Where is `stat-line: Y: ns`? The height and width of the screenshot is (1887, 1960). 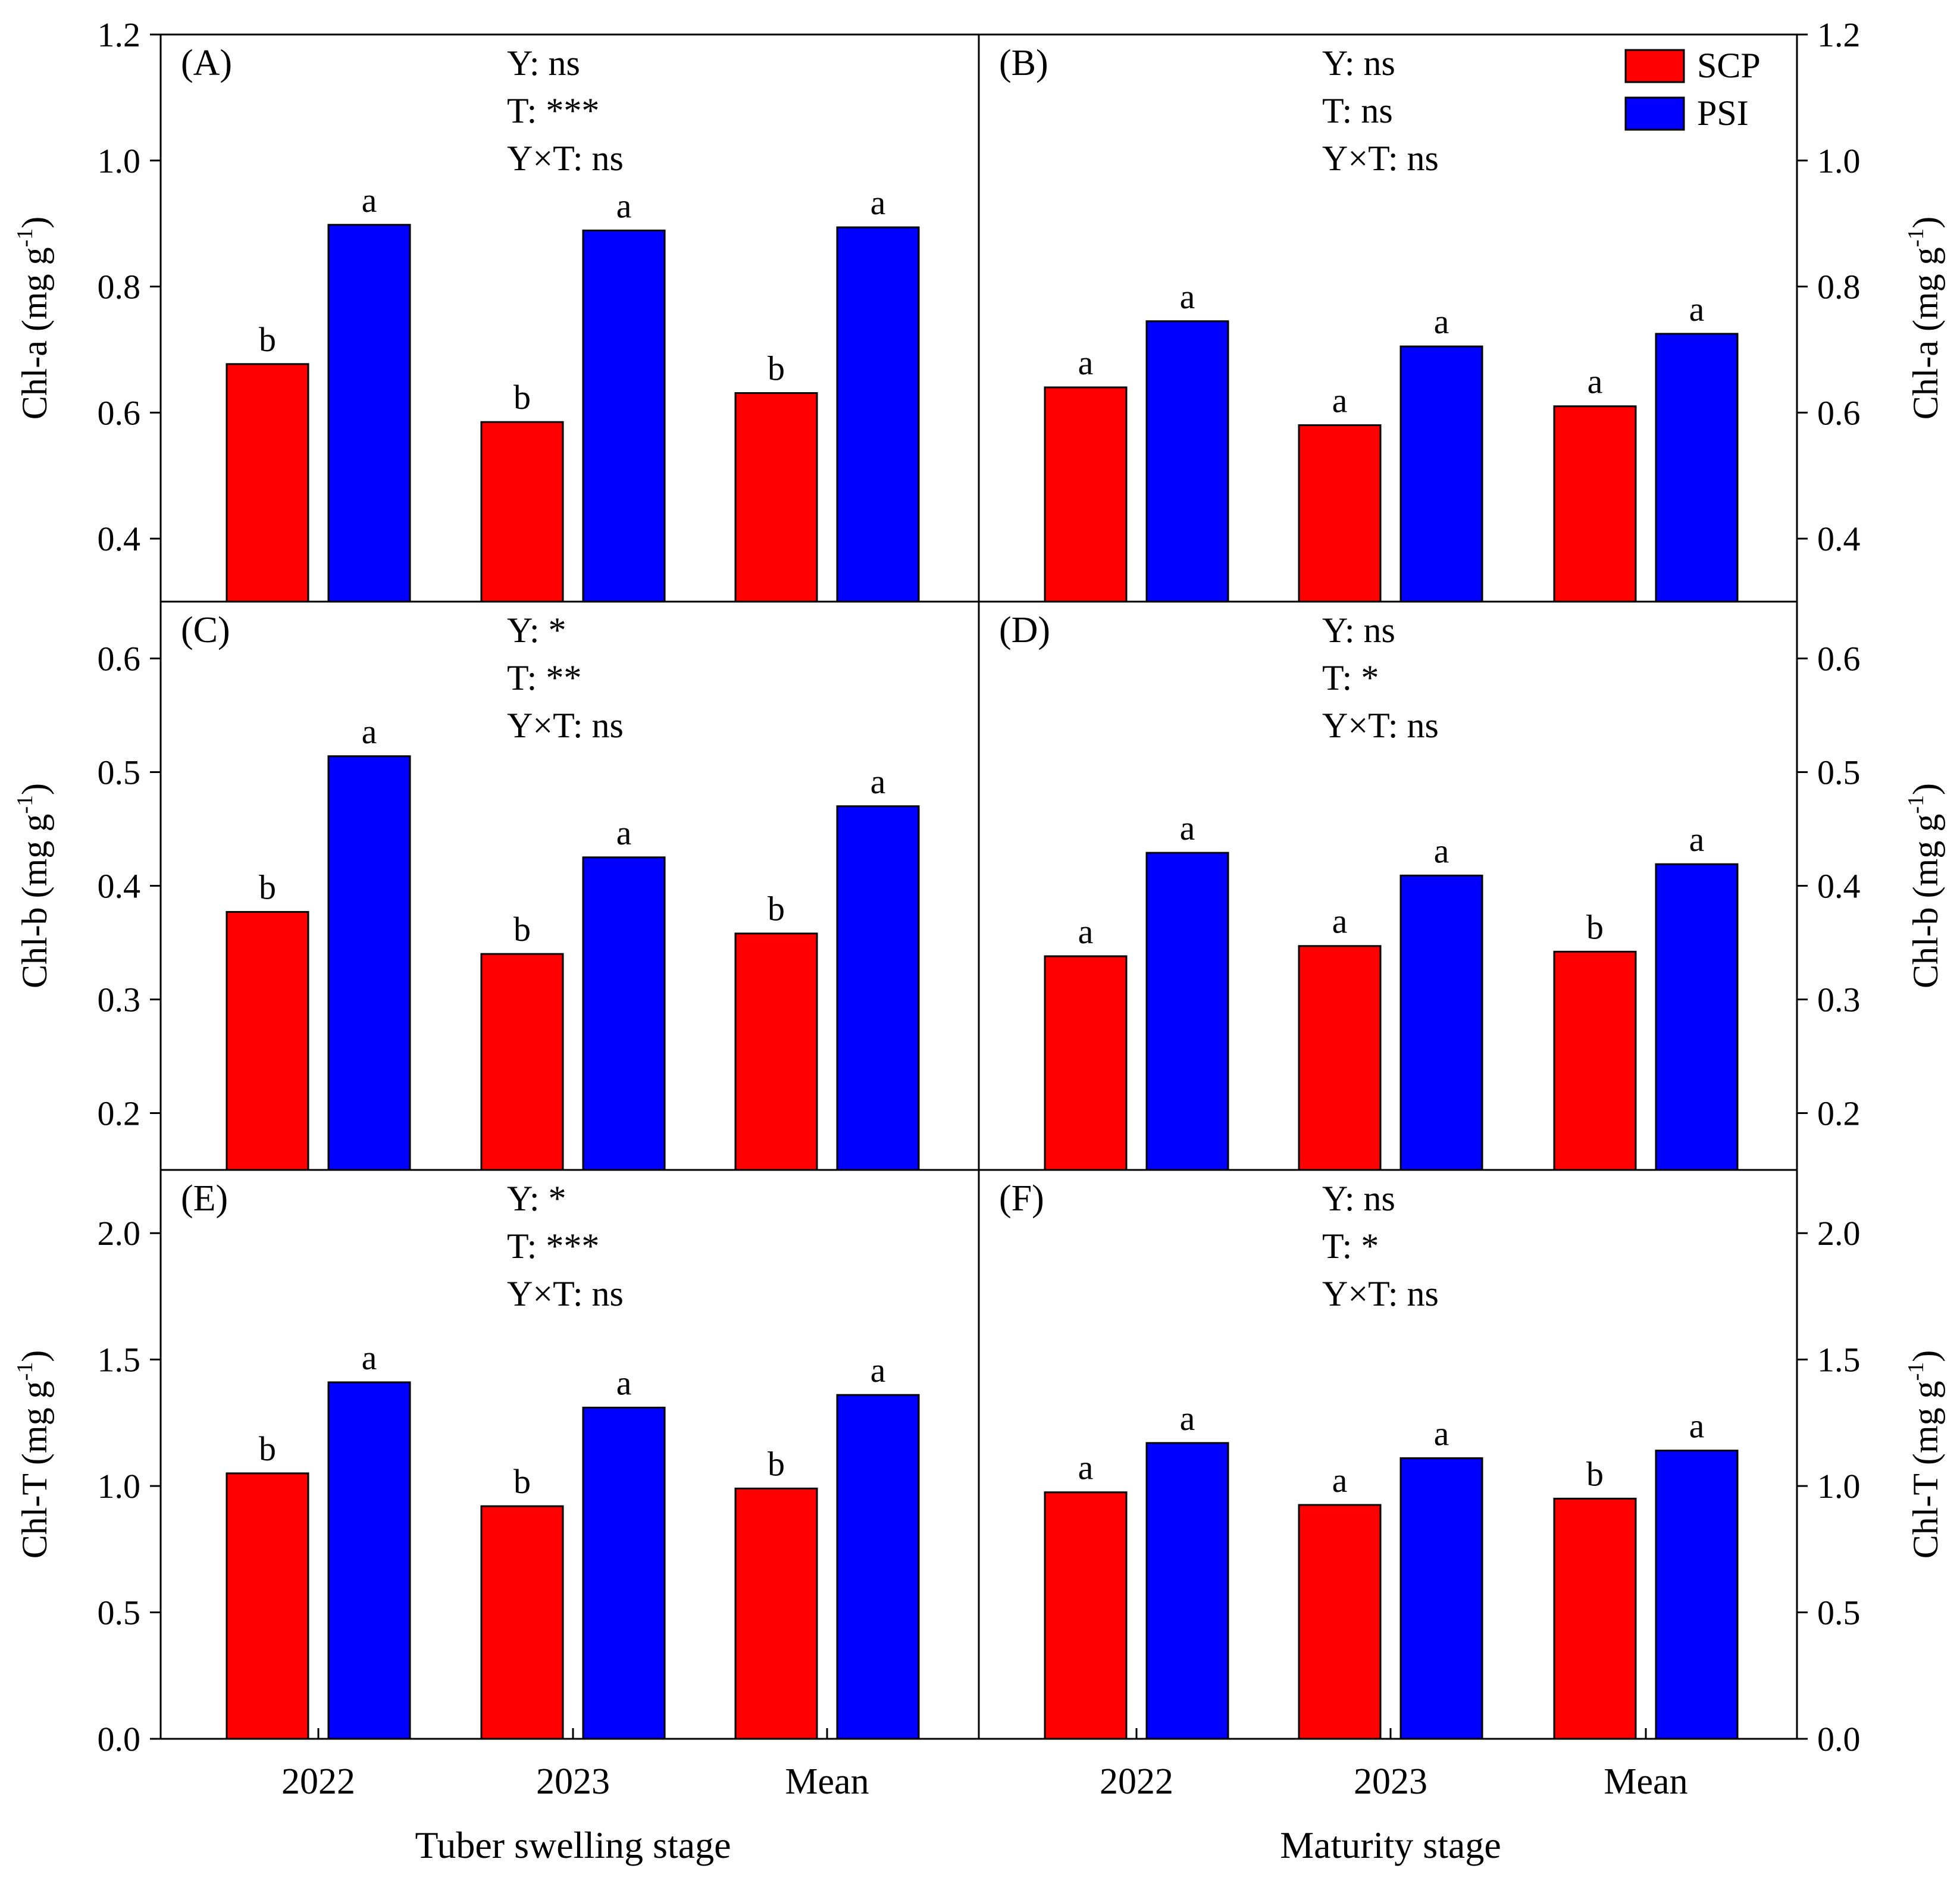
stat-line: Y: ns is located at coordinates (1358, 630).